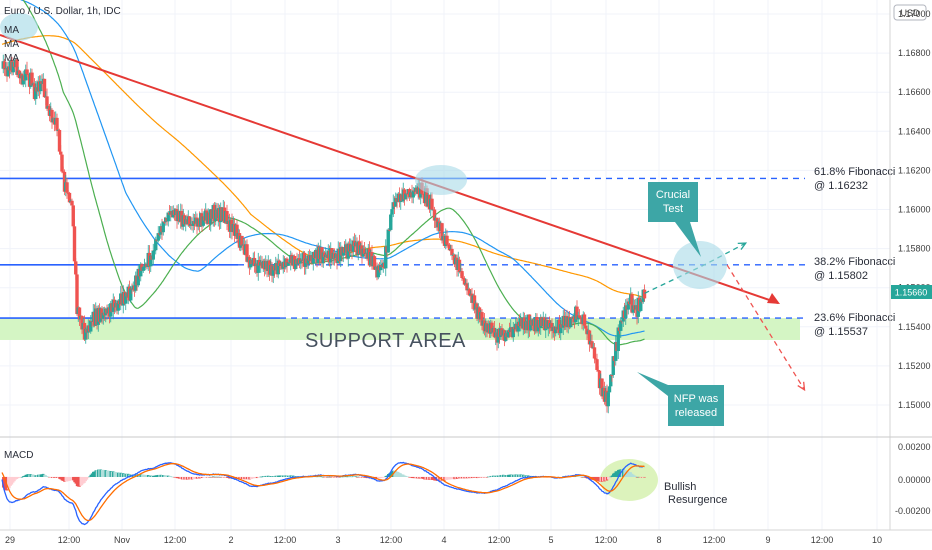 The width and height of the screenshot is (932, 550). Describe the element at coordinates (914, 327) in the screenshot. I see `price-axis-label: 1.15400` at that location.